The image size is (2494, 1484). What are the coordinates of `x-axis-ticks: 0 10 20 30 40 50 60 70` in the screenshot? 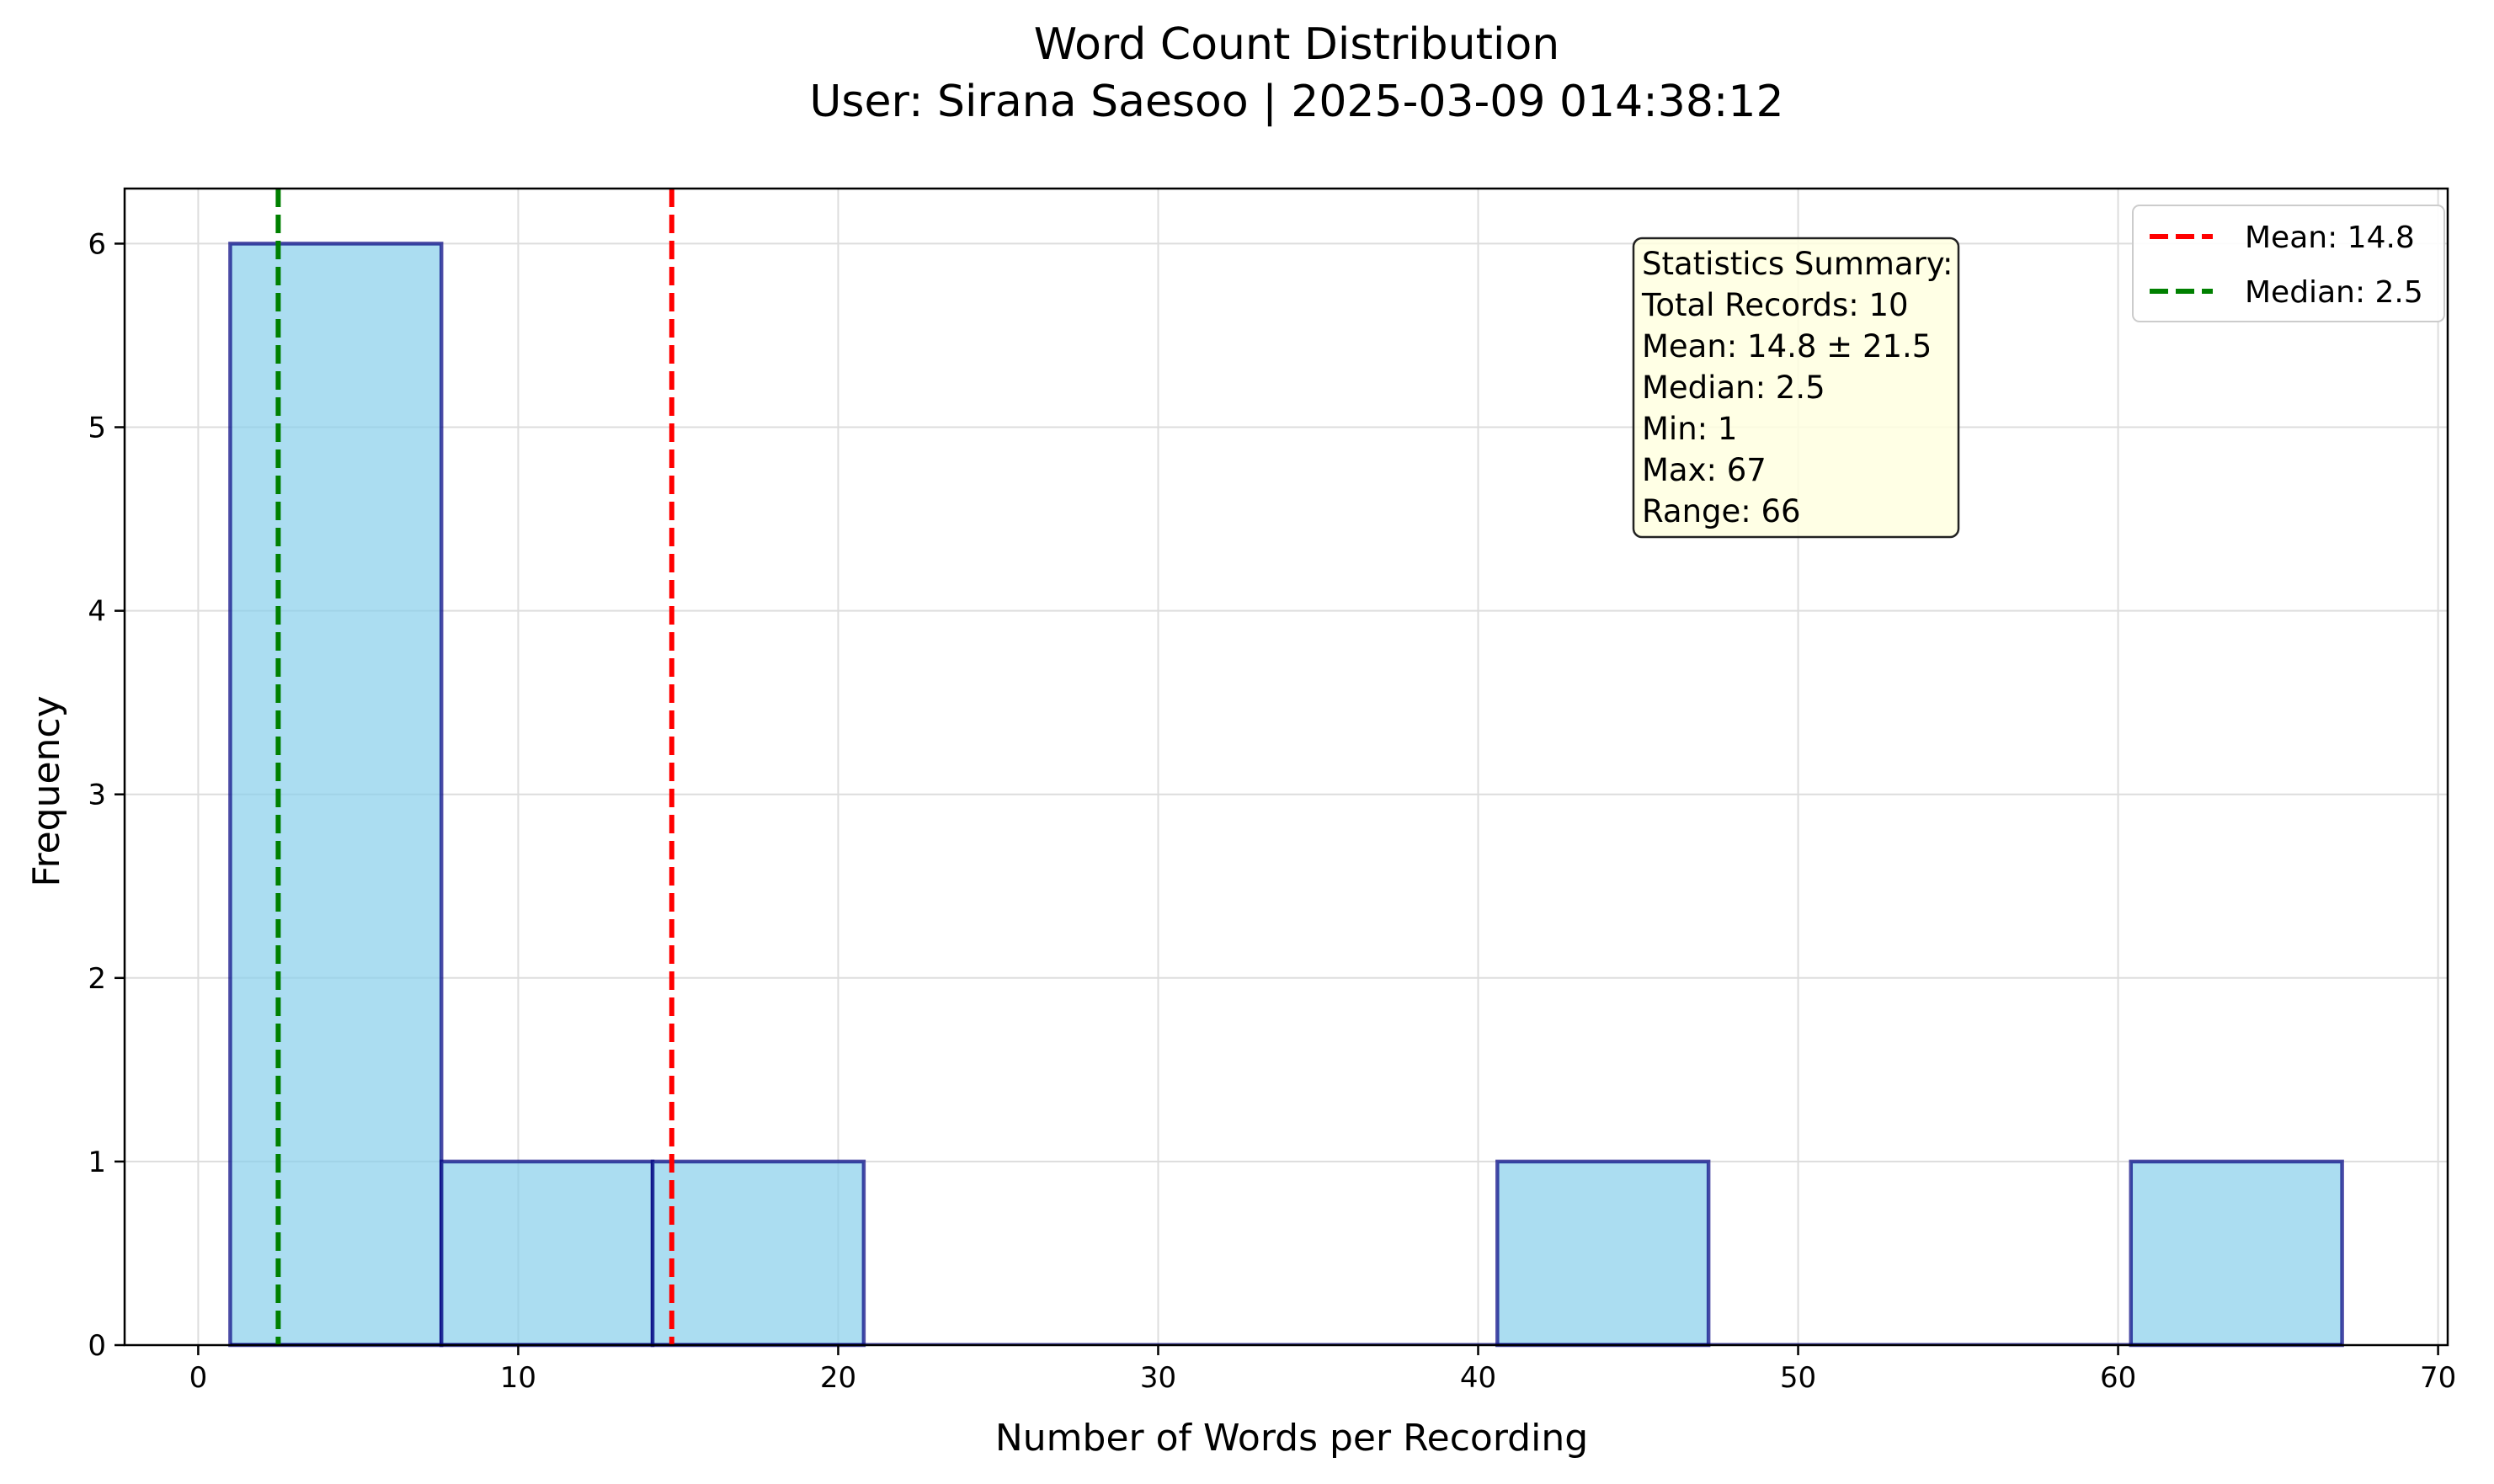 It's located at (1322, 1370).